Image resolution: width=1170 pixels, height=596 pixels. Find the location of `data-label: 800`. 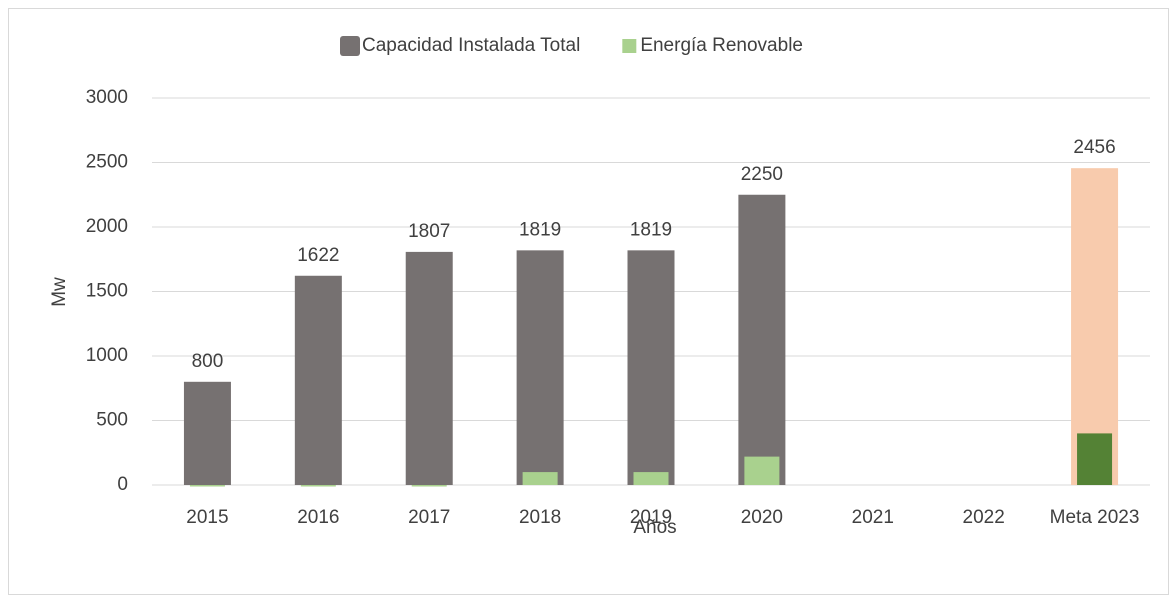

data-label: 800 is located at coordinates (208, 361).